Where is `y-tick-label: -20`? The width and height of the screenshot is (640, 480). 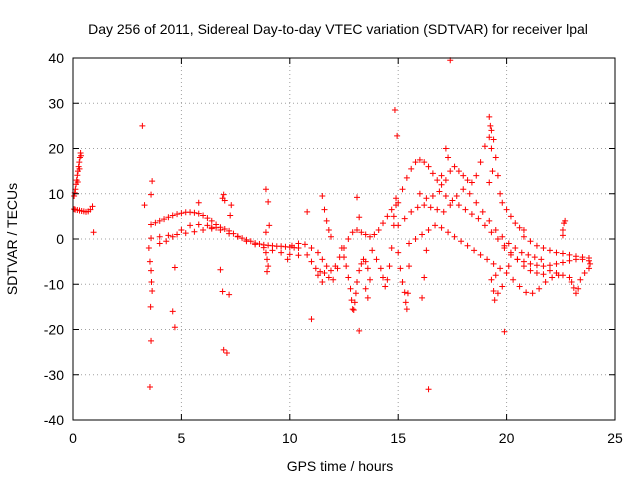
y-tick-label: -20 is located at coordinates (54, 330).